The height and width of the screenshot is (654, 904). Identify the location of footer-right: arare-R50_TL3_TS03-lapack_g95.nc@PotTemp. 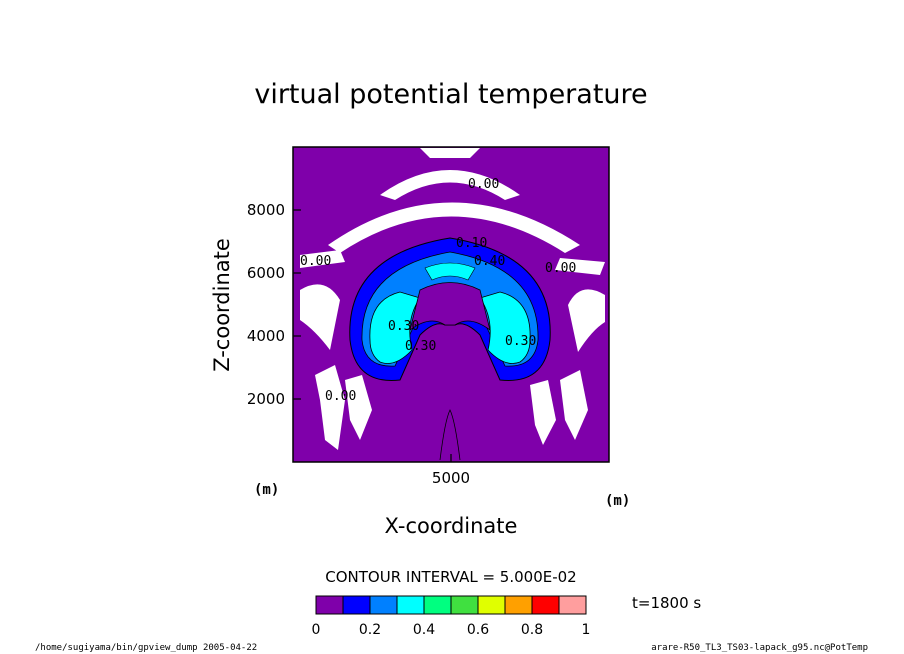
(759, 648).